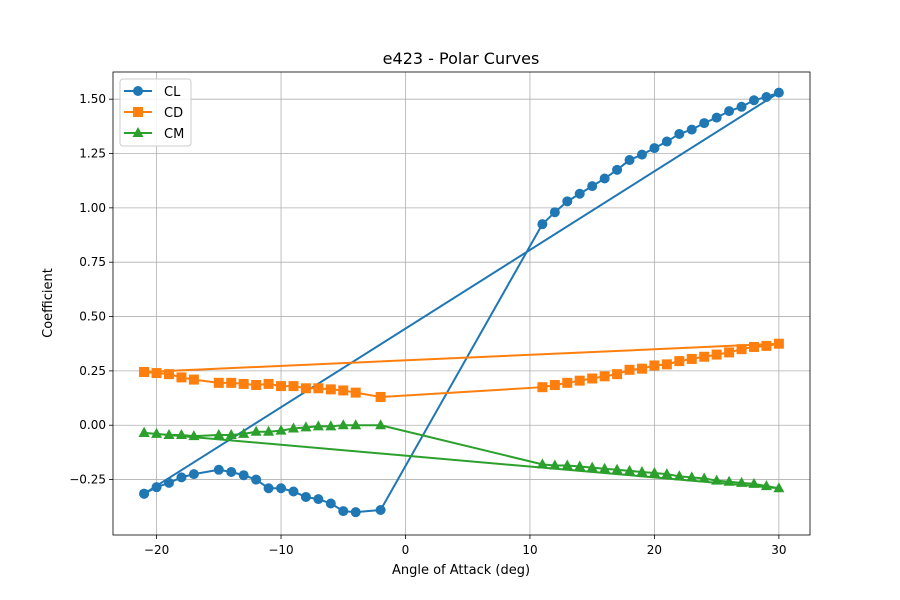  What do you see at coordinates (92, 262) in the screenshot?
I see `y-tick-label: 0.75` at bounding box center [92, 262].